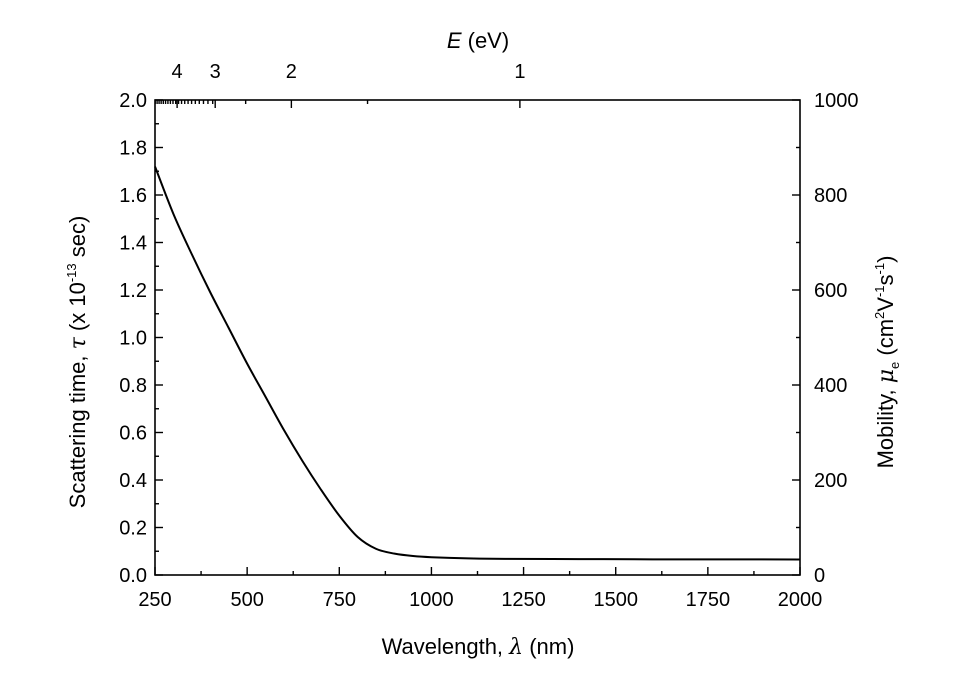 The image size is (956, 687). Describe the element at coordinates (887, 362) in the screenshot. I see `y2-axis-title: Mobility, μe (cm2V-1s-1)` at that location.